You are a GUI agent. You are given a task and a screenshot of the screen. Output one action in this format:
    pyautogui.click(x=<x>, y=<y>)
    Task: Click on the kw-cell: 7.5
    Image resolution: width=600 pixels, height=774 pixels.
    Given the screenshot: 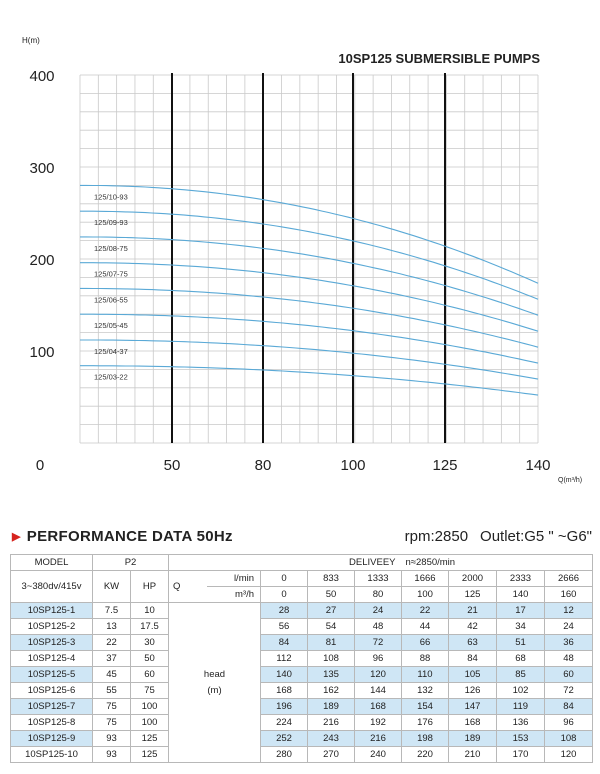 What is the action you would take?
    pyautogui.click(x=111, y=610)
    